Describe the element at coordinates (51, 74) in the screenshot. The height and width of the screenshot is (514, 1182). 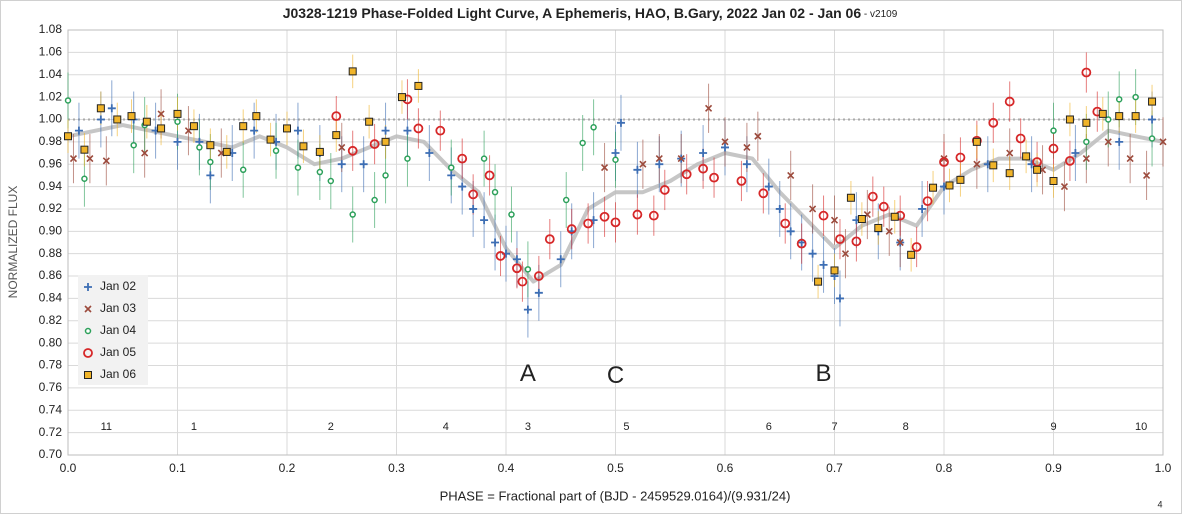
I see `y-tick-label: 1.04` at that location.